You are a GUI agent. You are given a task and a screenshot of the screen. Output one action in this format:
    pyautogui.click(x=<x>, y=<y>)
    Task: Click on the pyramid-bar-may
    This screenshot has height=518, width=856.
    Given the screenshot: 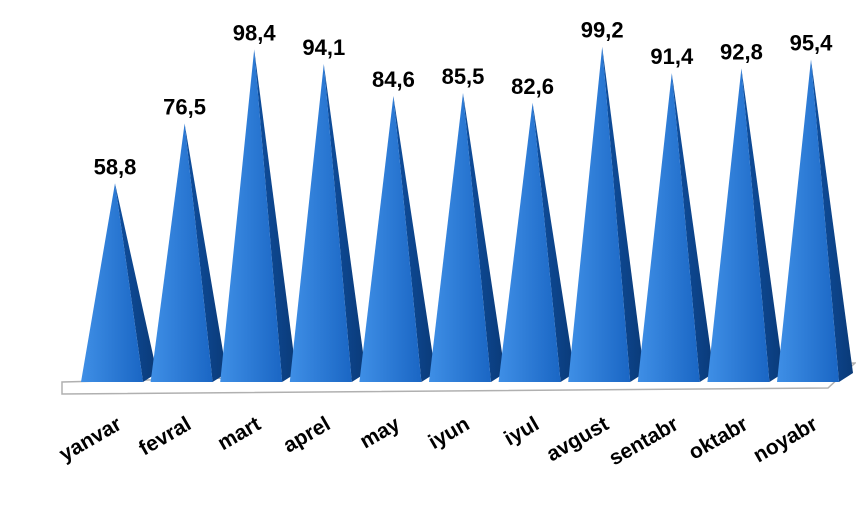 What is the action you would take?
    pyautogui.click(x=397, y=239)
    